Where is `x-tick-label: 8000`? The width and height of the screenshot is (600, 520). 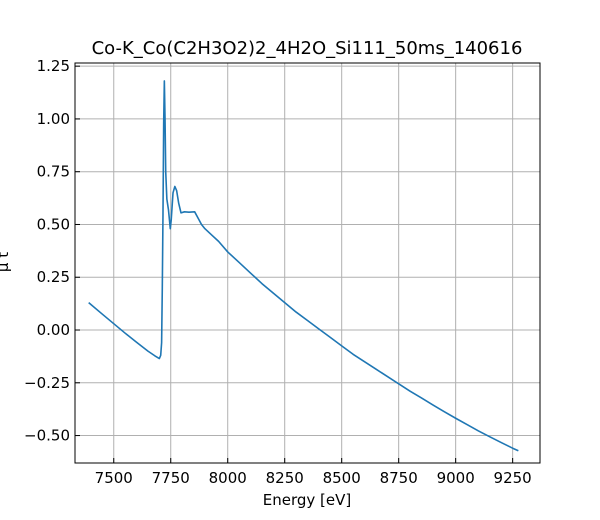
x-tick-label: 8000 is located at coordinates (228, 478).